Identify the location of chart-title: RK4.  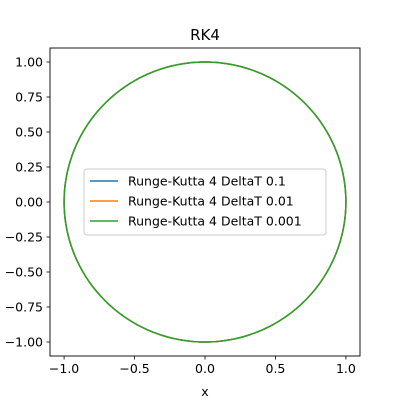
(205, 35).